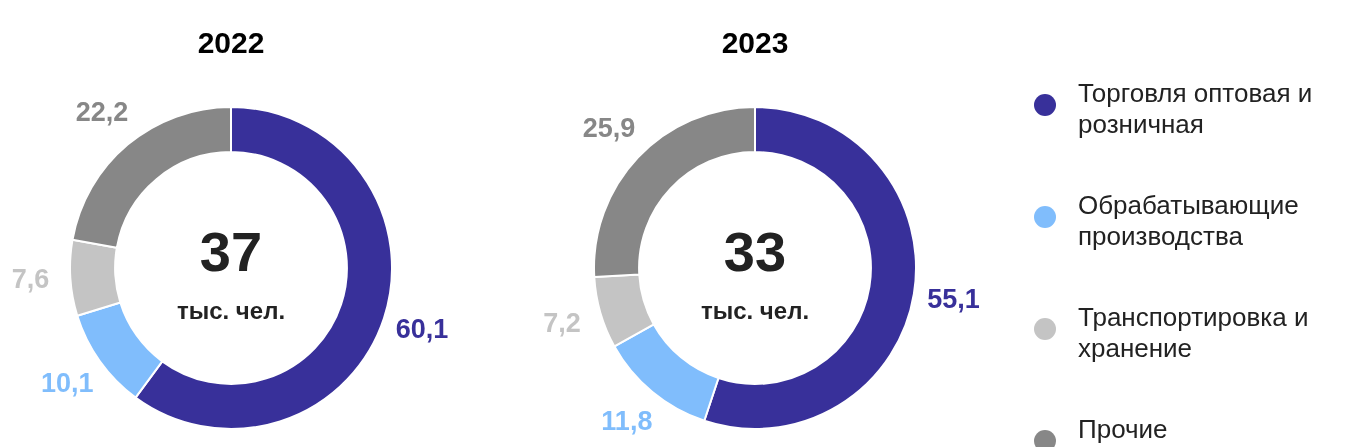  I want to click on data-label: 11,8, so click(627, 421).